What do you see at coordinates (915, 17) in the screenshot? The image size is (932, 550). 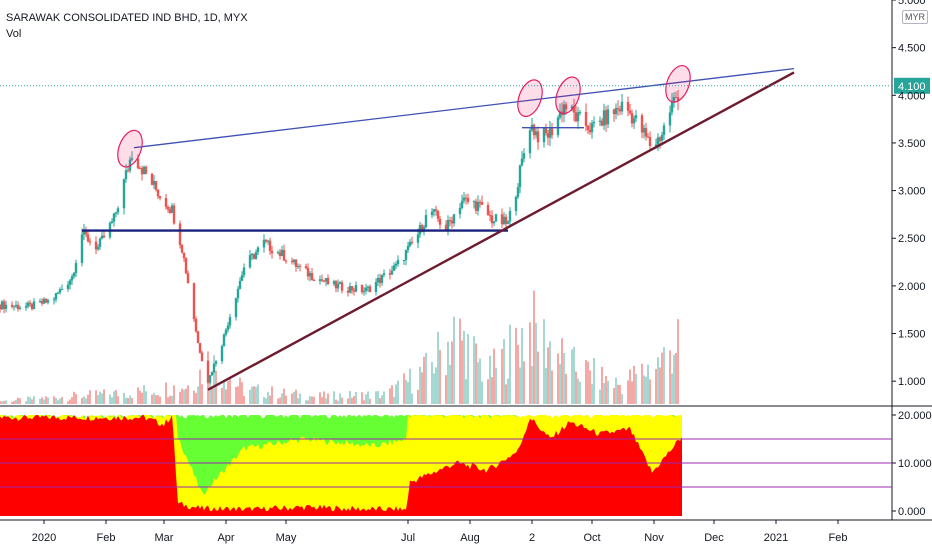 I see `currency-badge: MYR` at bounding box center [915, 17].